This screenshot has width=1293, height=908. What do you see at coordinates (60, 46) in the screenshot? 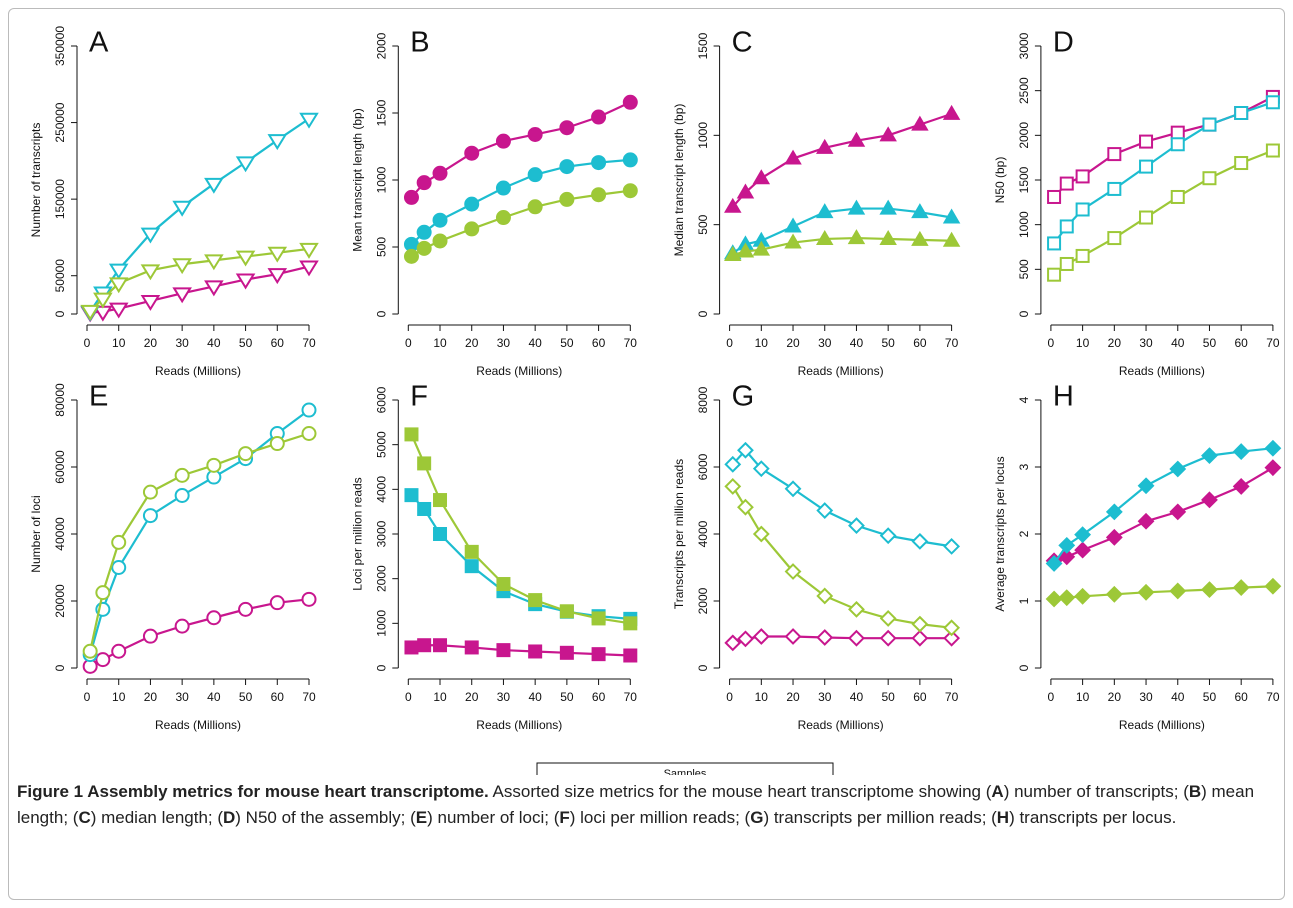
I see `y-tick-label: 350000` at bounding box center [60, 46].